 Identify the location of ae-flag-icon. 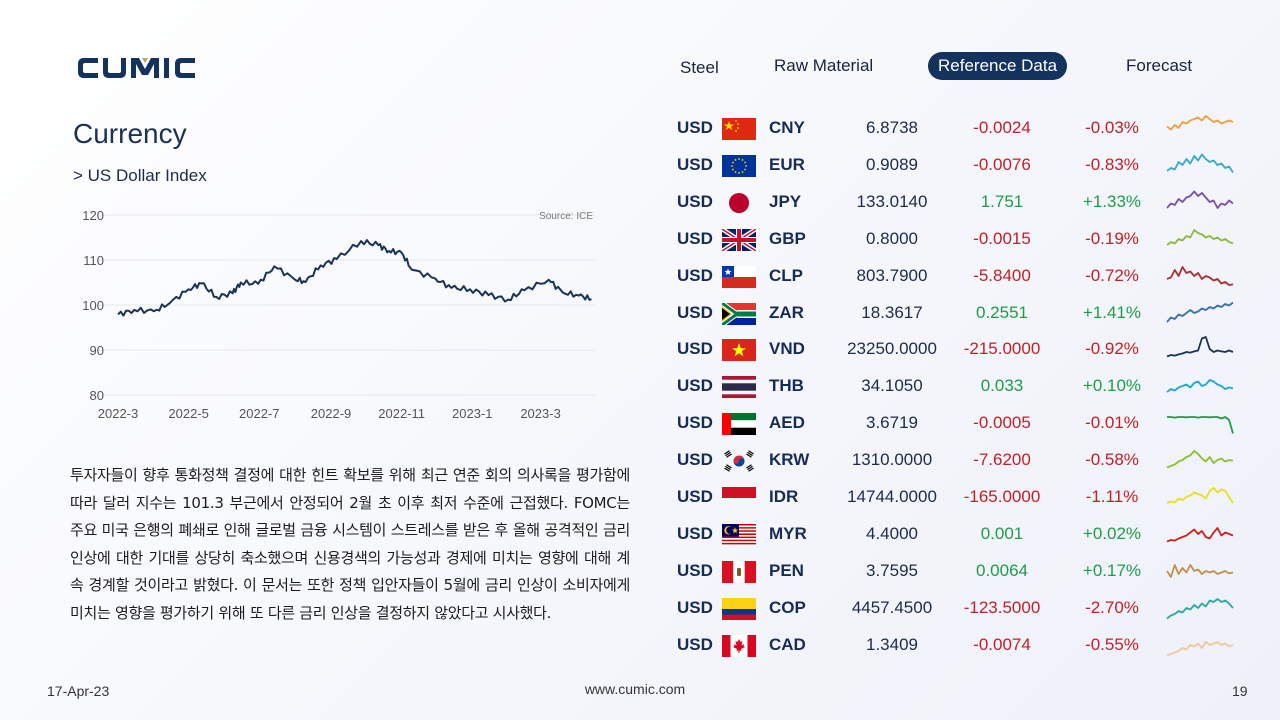
(739, 424).